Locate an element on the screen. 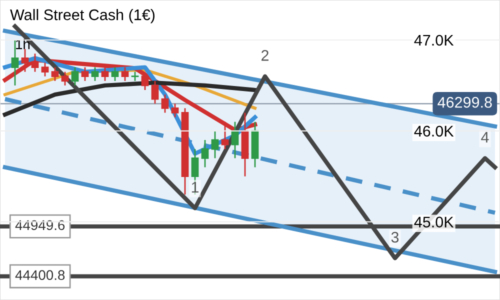  y-tick-label: 47.0K is located at coordinates (434, 40).